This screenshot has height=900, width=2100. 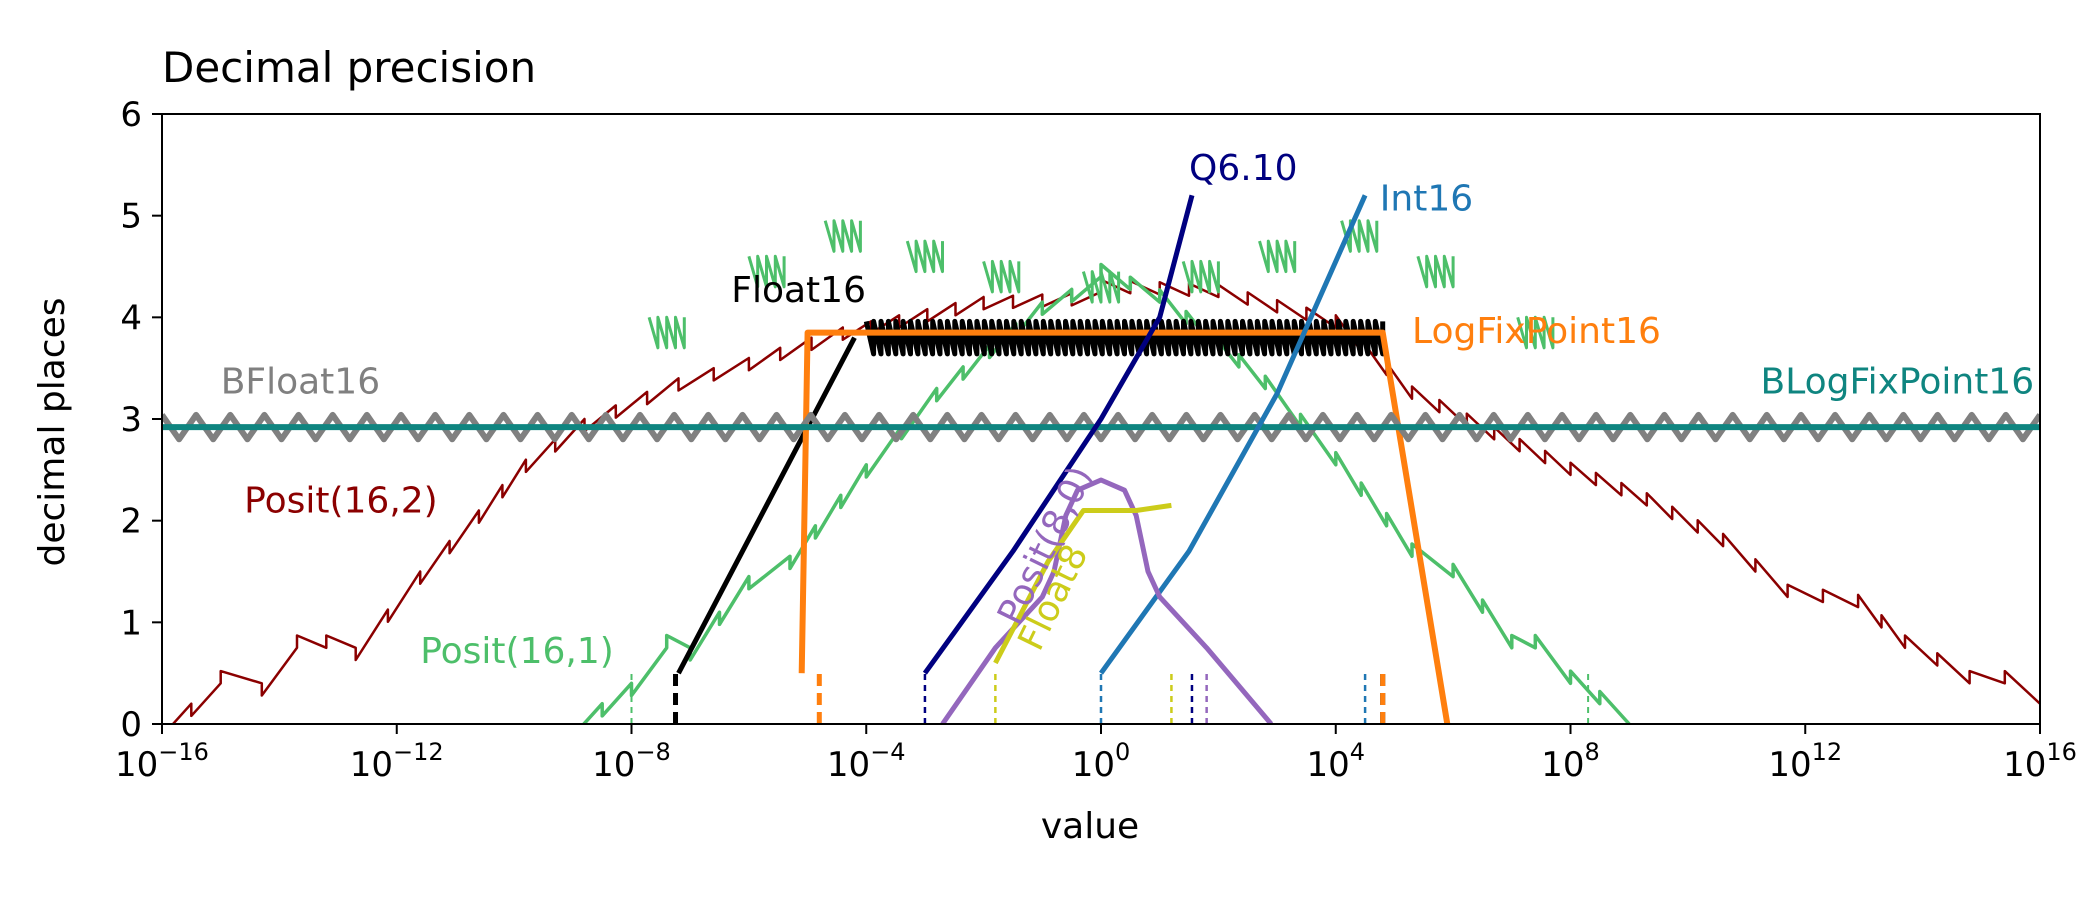 I want to click on y-tick-label: 5, so click(x=131, y=217).